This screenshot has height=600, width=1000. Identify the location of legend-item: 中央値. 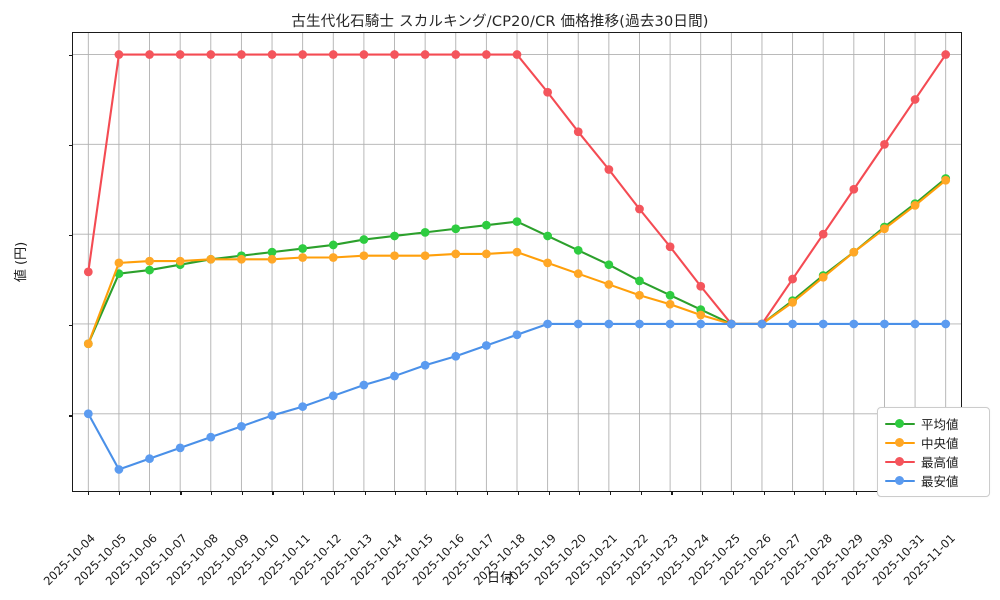
(933, 442).